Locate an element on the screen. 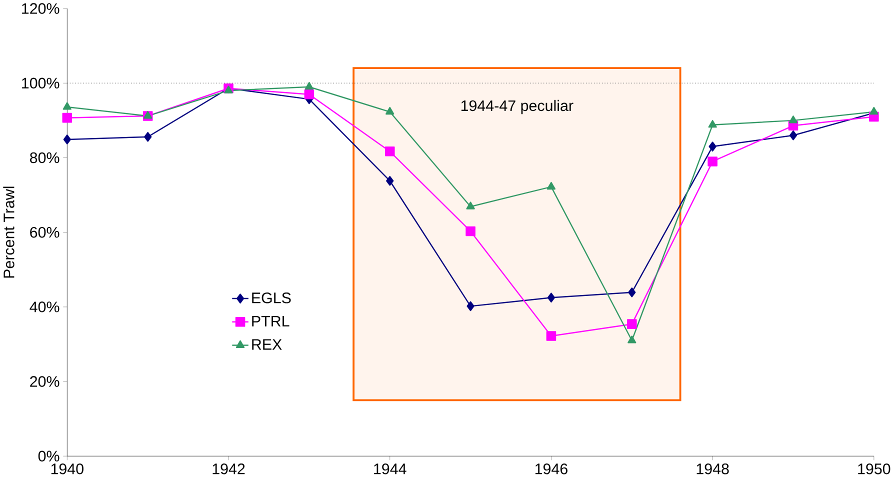 This screenshot has height=477, width=894. legend-label: EGLS is located at coordinates (271, 298).